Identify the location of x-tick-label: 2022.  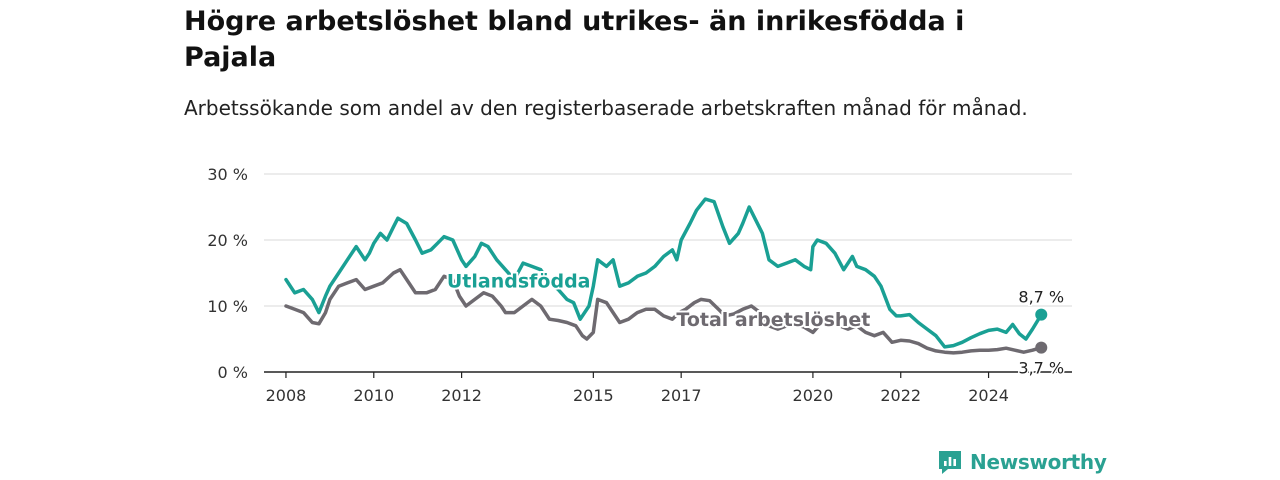
(900, 395).